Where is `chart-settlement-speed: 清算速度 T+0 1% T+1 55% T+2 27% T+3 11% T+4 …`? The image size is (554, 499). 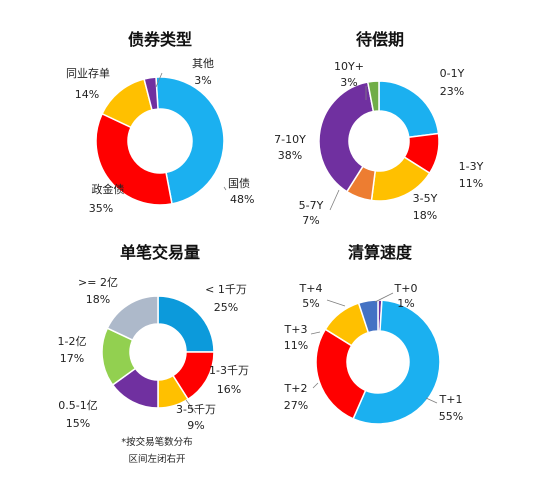 chart-settlement-speed: 清算速度 T+0 1% T+1 55% T+2 27% T+3 11% T+4 … is located at coordinates (373, 334).